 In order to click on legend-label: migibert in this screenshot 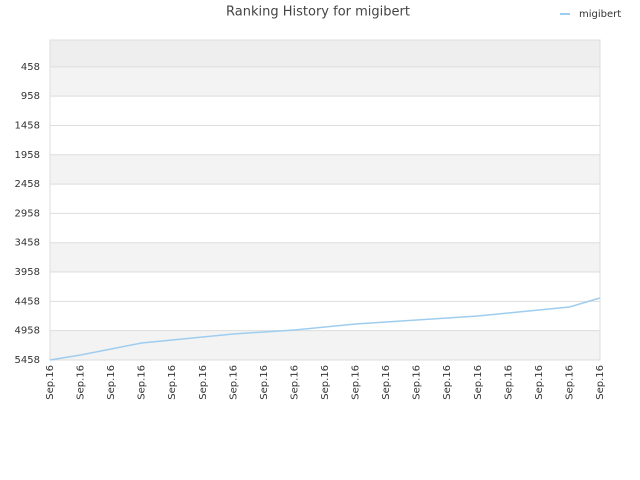, I will do `click(600, 14)`.